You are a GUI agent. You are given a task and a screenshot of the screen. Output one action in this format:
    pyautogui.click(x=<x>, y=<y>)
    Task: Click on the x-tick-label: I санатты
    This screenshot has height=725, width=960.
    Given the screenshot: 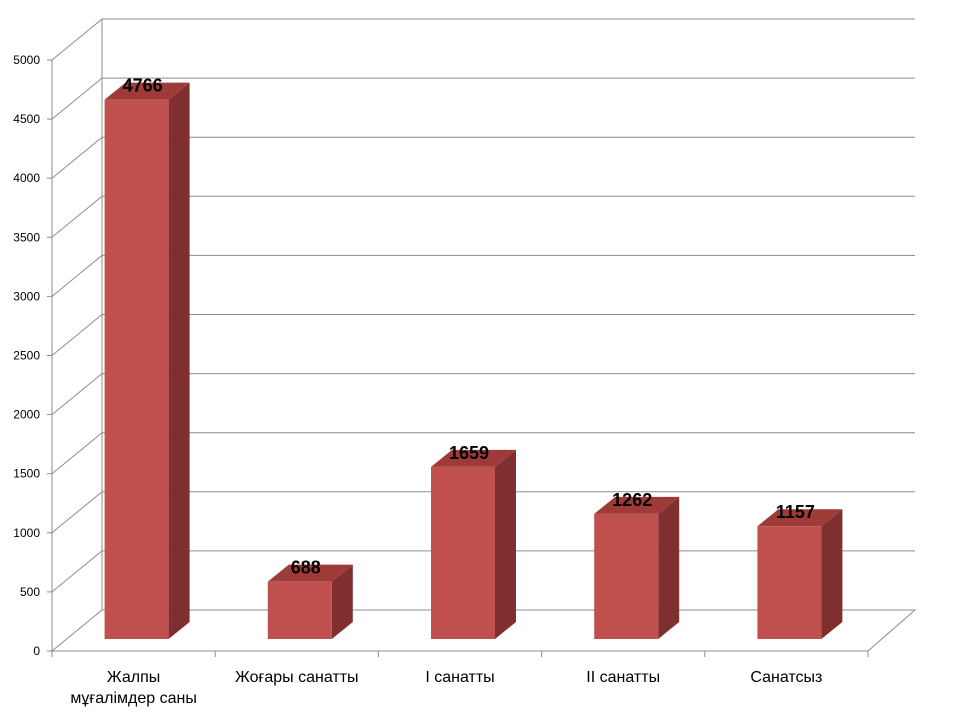 What is the action you would take?
    pyautogui.click(x=459, y=677)
    